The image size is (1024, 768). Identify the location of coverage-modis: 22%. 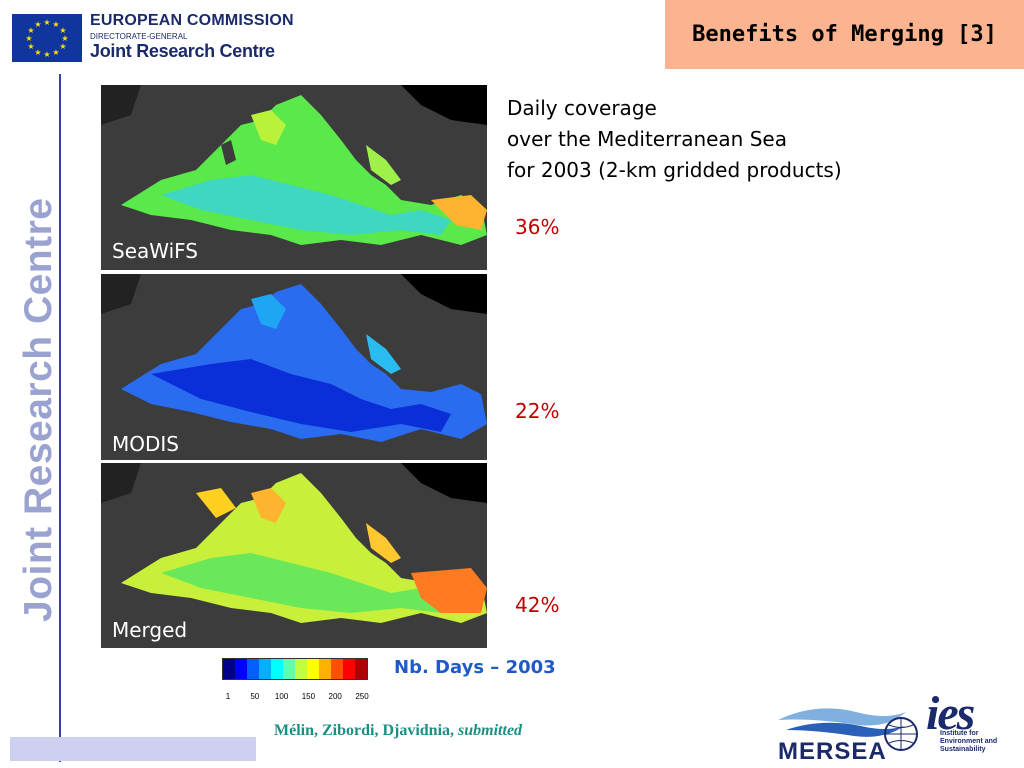
(537, 411).